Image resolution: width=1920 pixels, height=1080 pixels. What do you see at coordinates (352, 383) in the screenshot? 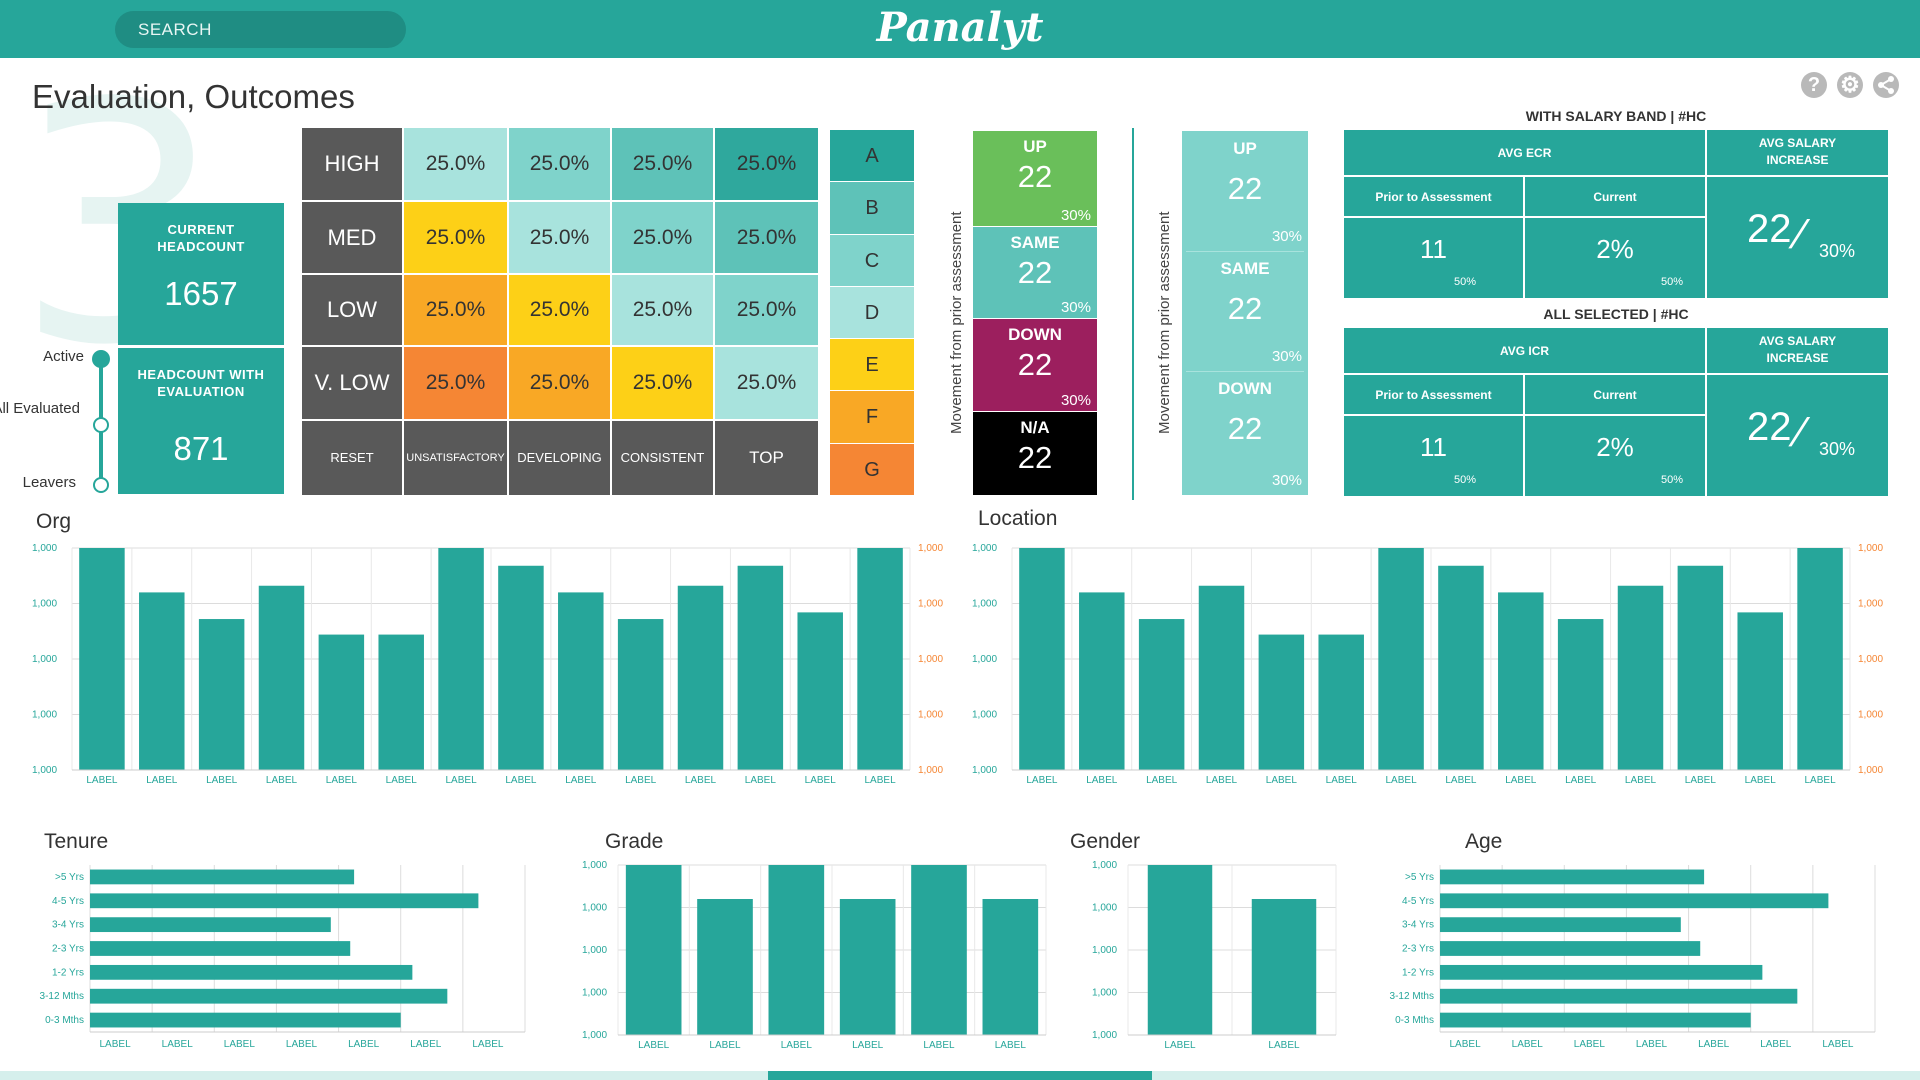
I see `matrix-row-vlow: V. LOW` at bounding box center [352, 383].